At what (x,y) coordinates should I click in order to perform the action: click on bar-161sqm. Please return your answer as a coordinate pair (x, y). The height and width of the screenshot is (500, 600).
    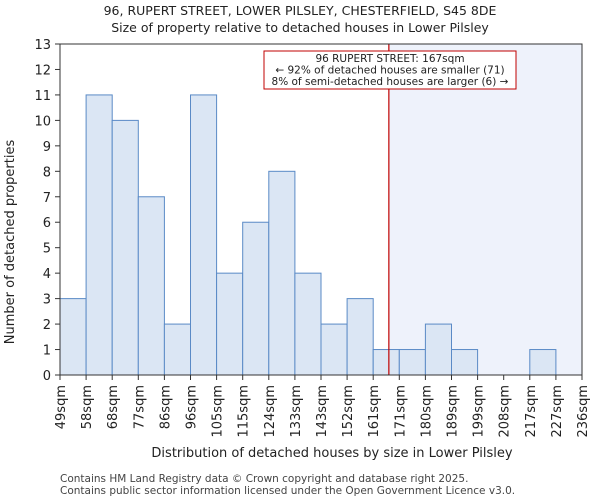
    Looking at the image, I should click on (386, 362).